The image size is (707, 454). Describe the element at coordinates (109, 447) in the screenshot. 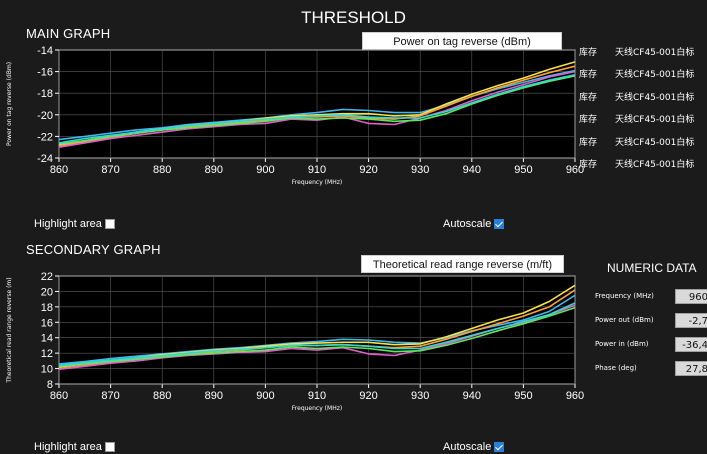

I see `secondary-highlight-checkbox` at that location.